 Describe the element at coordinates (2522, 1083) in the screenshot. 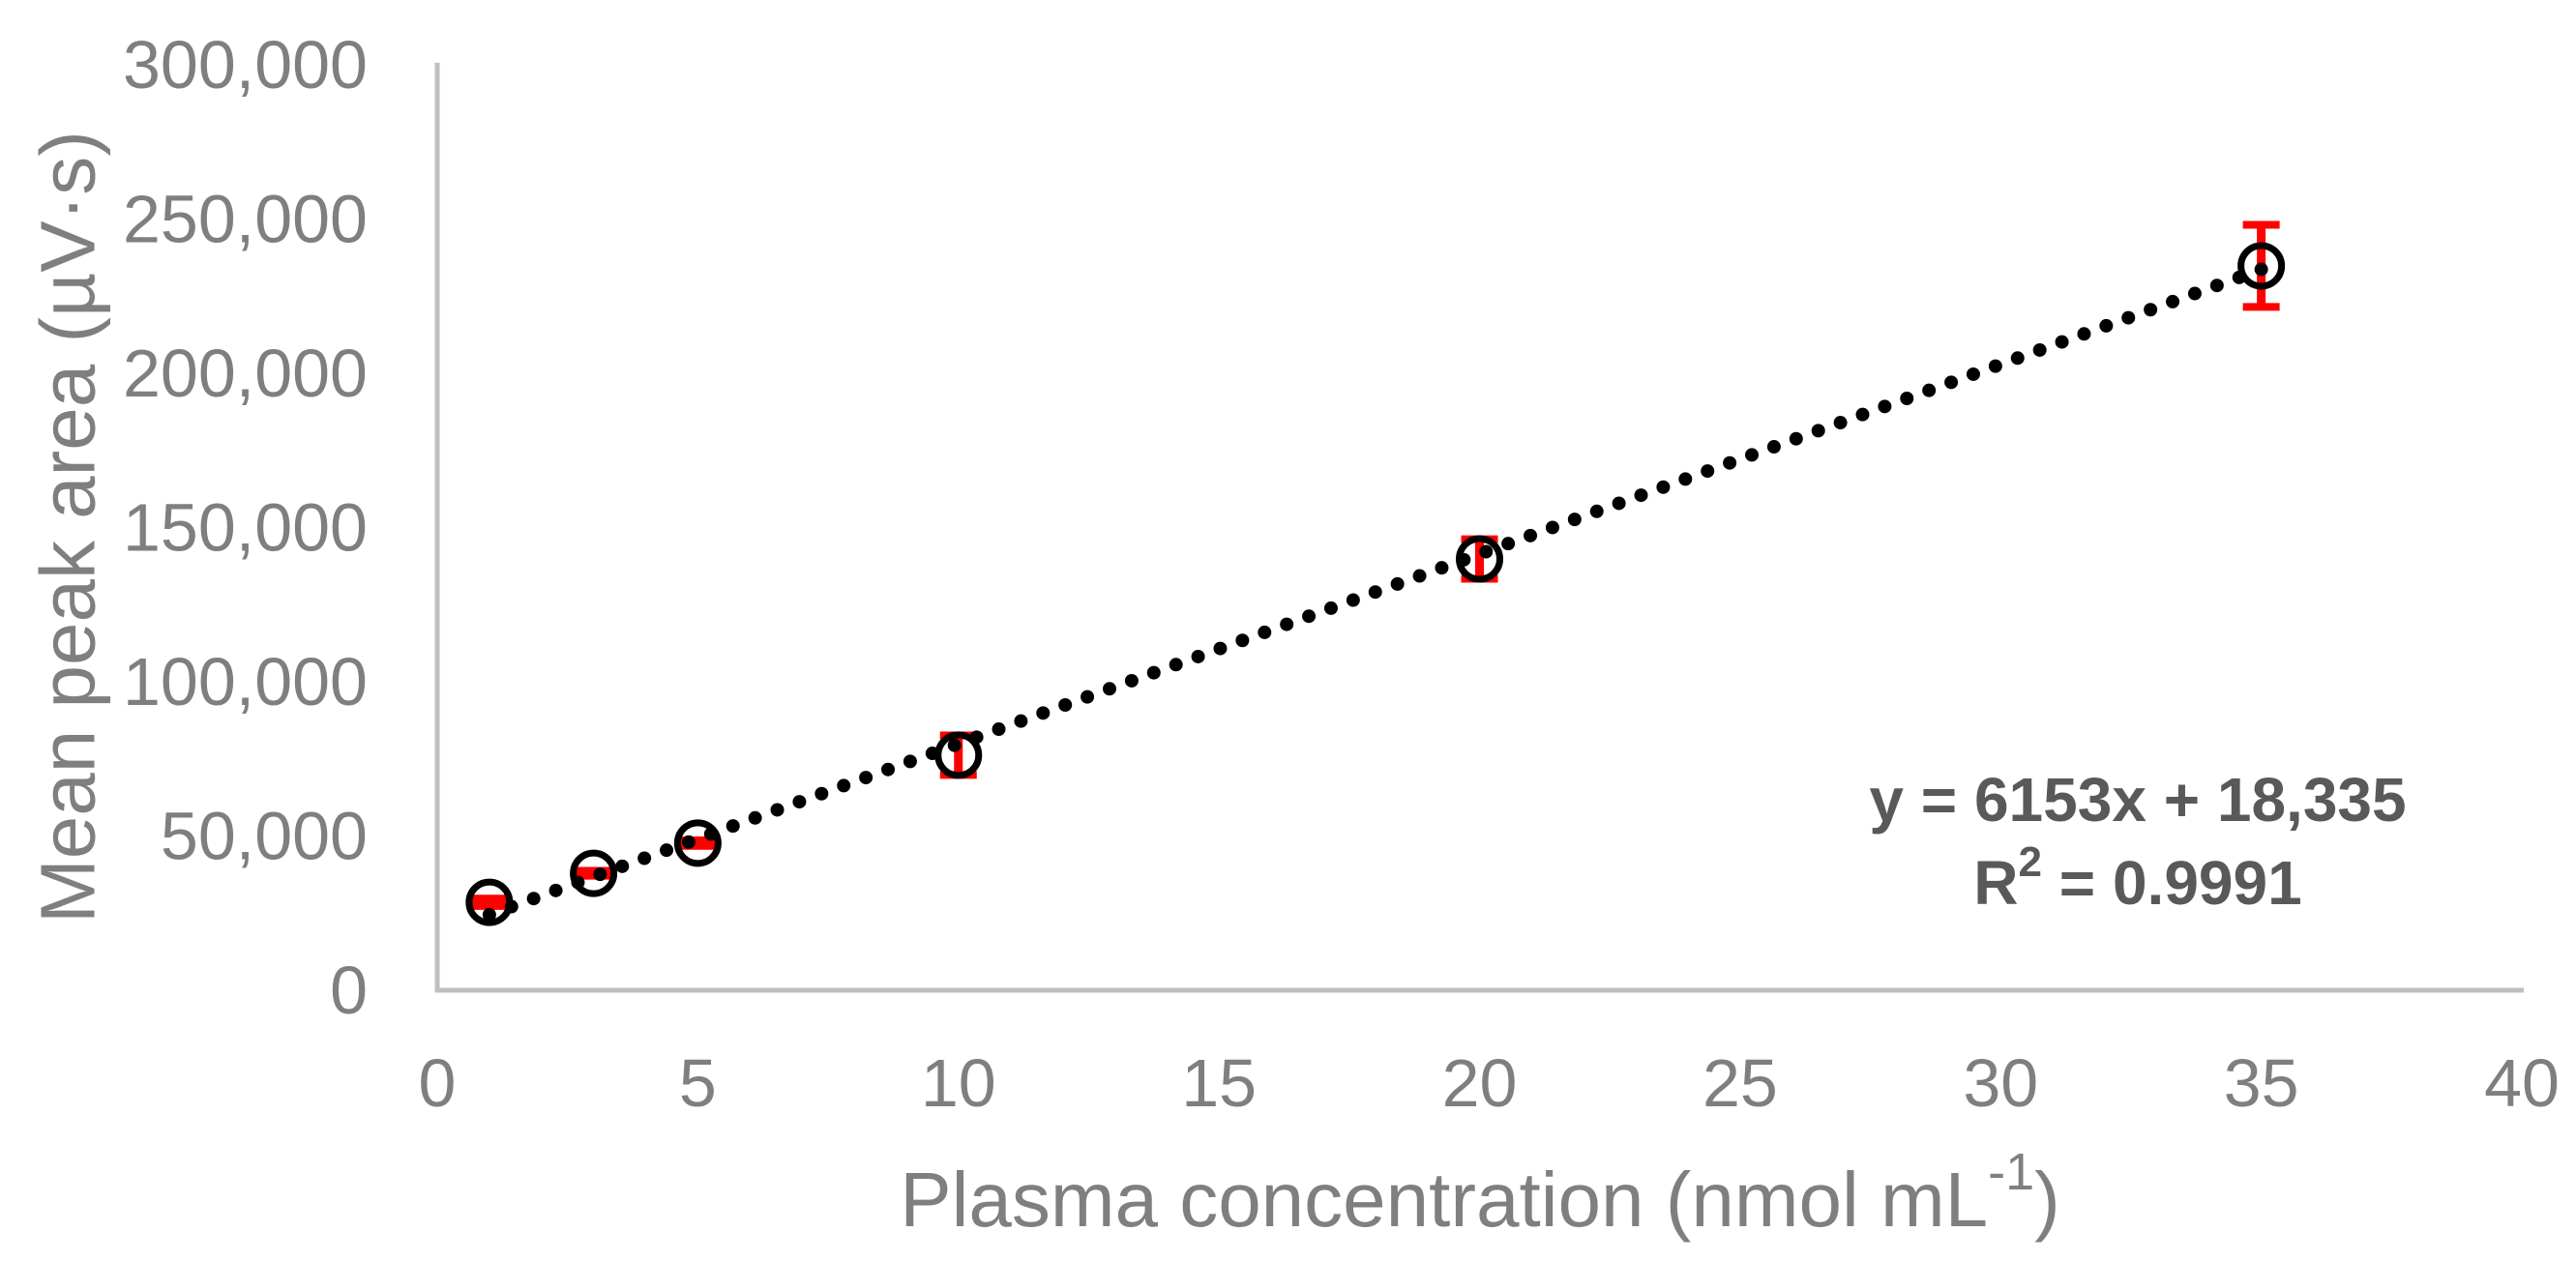

I see `x-tick-label: 40` at that location.